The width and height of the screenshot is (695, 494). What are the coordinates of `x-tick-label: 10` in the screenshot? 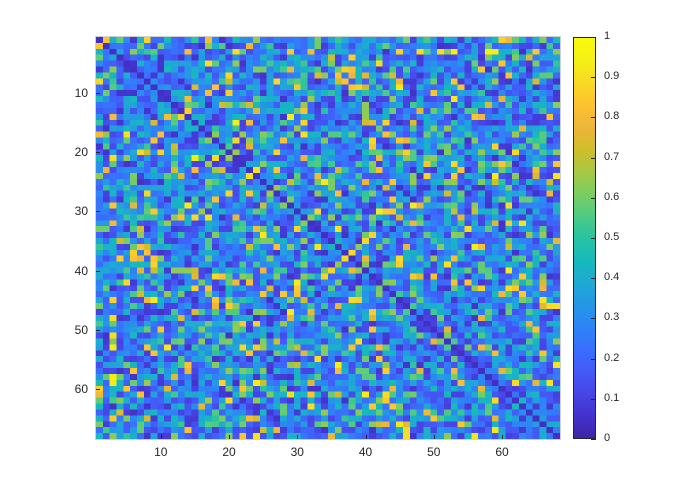 It's located at (161, 452).